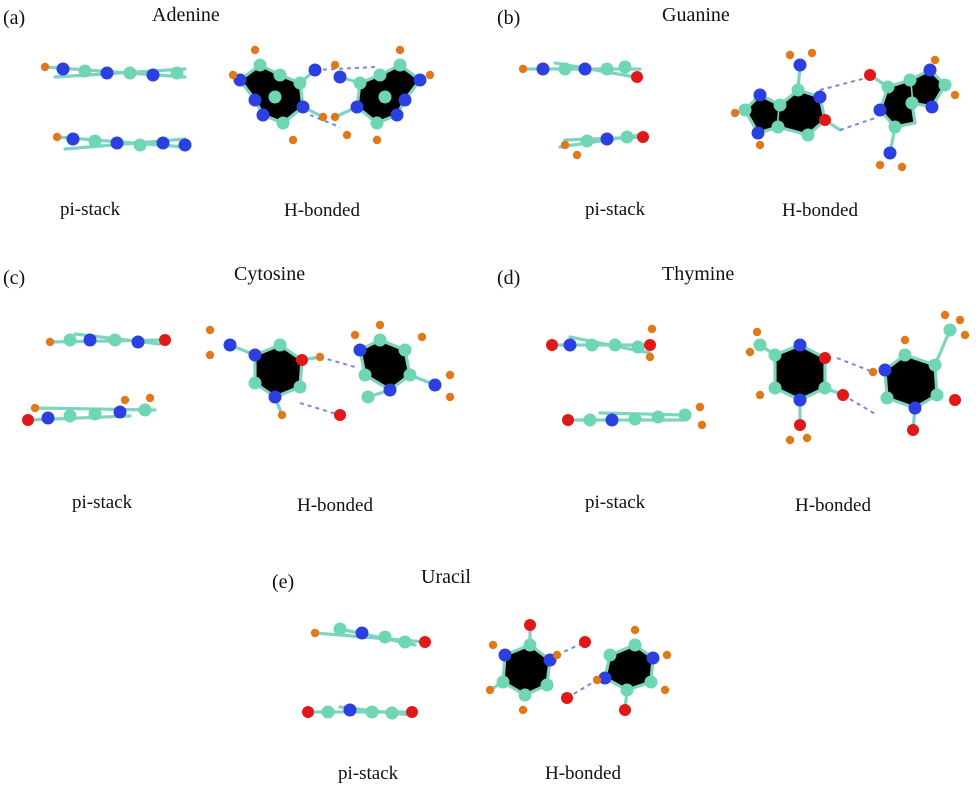 The image size is (979, 787). What do you see at coordinates (696, 15) in the screenshot?
I see `panel-b-title: Guanine` at bounding box center [696, 15].